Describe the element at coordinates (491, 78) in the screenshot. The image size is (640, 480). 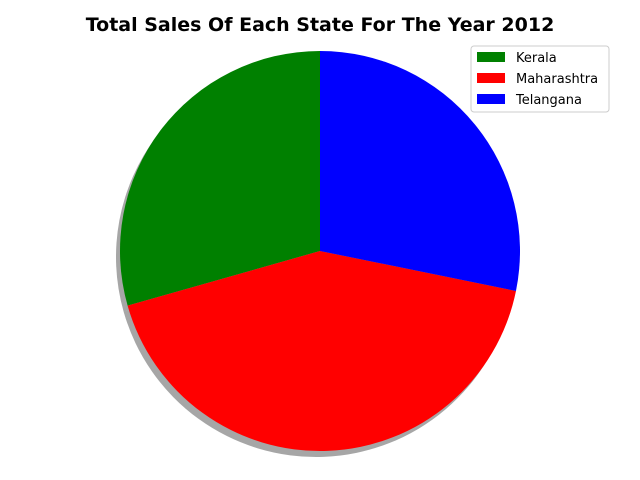
I see `legend-swatch-maharashtra` at that location.